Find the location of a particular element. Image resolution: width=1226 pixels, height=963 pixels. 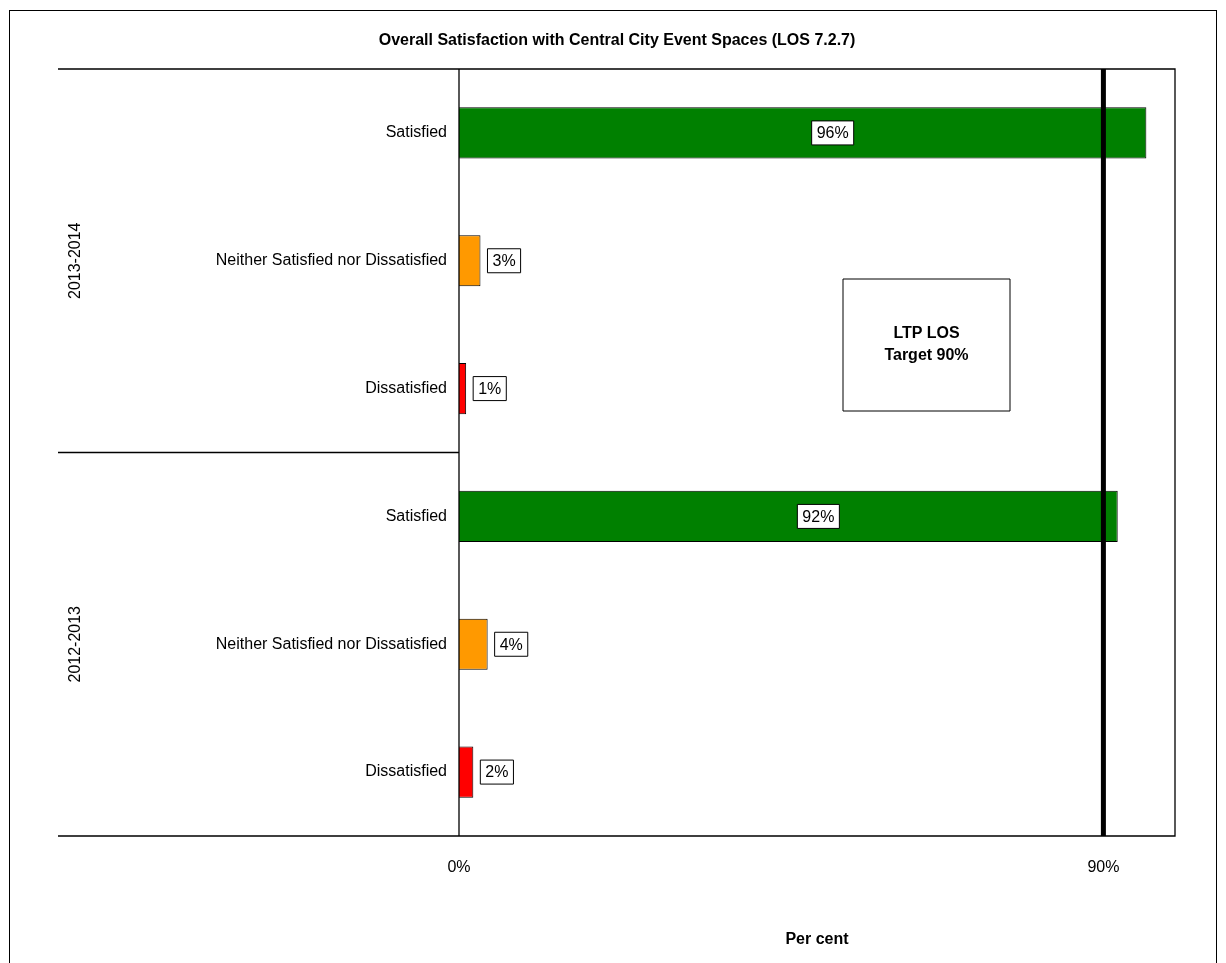

data-label: 96% is located at coordinates (832, 133).